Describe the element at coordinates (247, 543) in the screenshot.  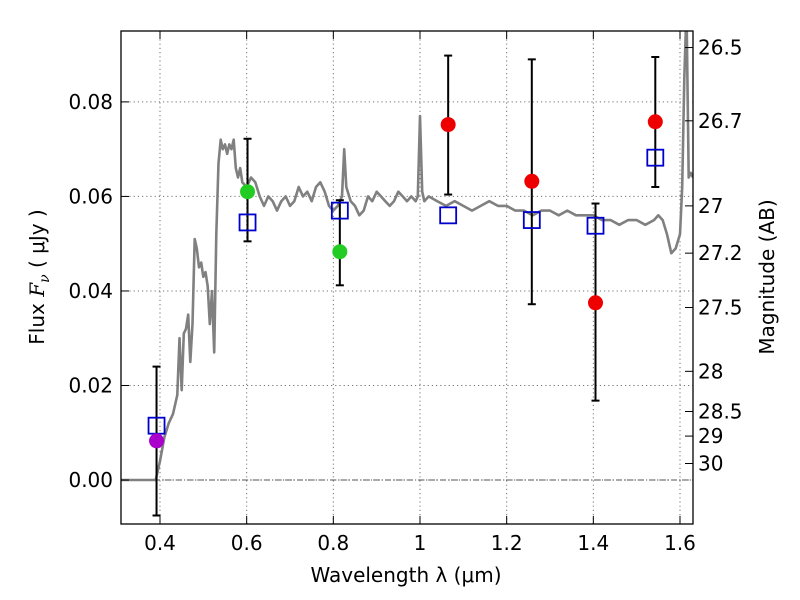
I see `x-tick-label: 0.6` at that location.